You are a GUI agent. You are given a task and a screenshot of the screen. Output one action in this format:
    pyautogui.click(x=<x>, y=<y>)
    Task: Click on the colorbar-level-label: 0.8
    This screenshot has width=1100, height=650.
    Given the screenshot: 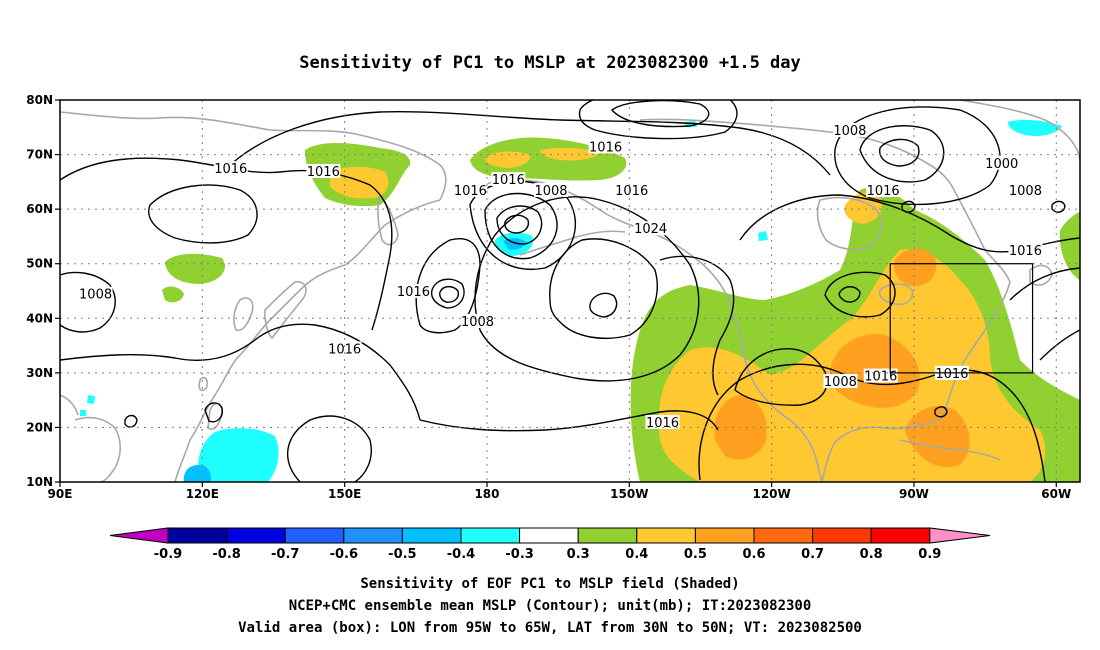 What is the action you would take?
    pyautogui.click(x=871, y=554)
    